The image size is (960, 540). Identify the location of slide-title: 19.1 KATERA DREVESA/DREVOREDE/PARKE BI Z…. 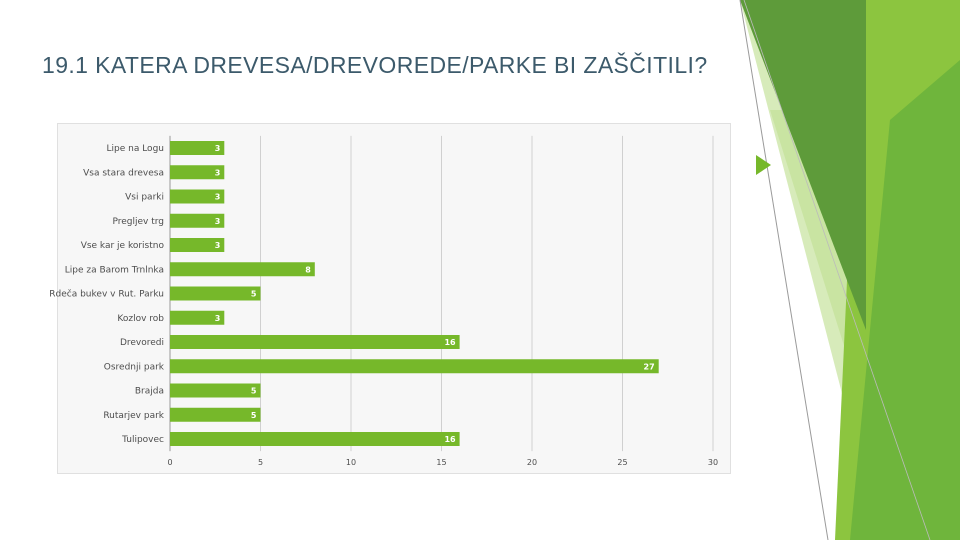
(375, 65).